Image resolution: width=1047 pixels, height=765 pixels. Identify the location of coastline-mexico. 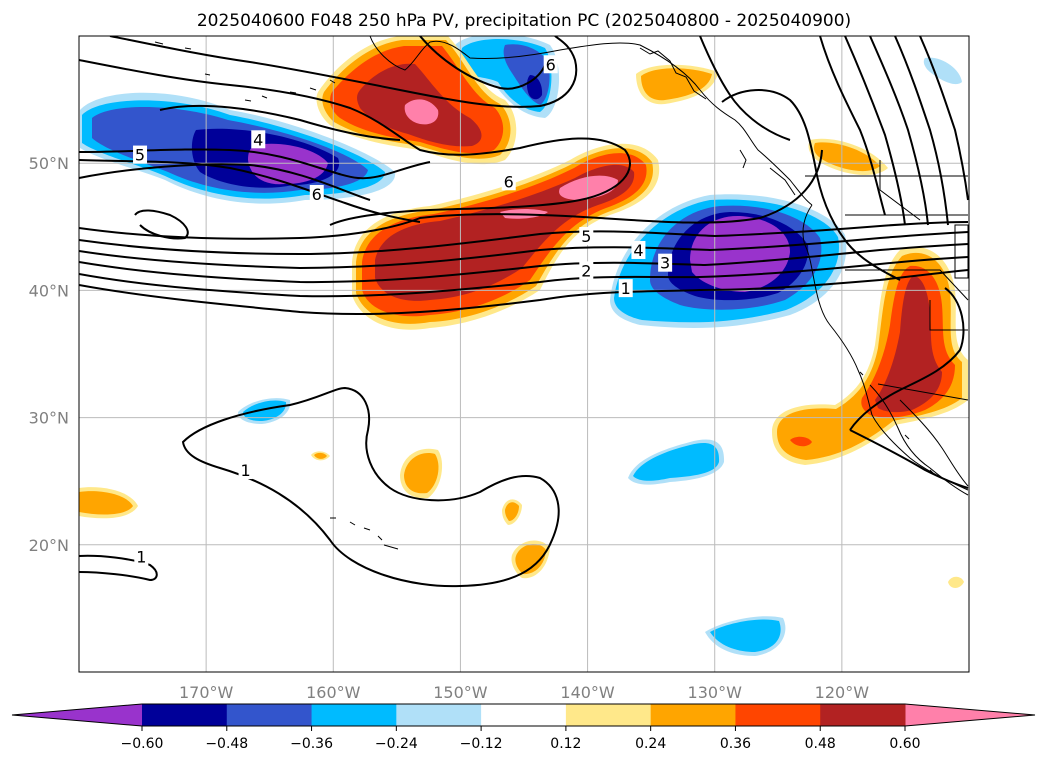
(934, 443).